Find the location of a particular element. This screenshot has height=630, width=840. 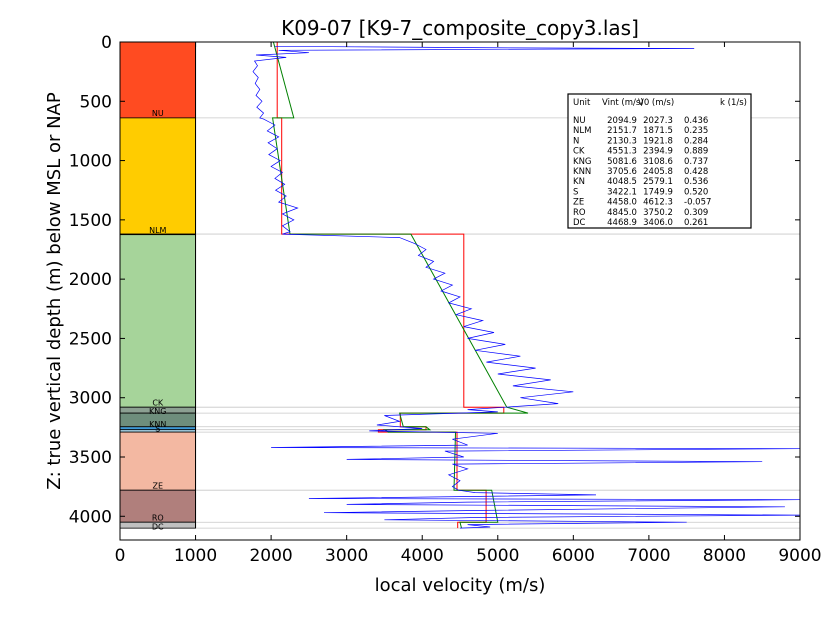

unit-band-ze is located at coordinates (157, 461).